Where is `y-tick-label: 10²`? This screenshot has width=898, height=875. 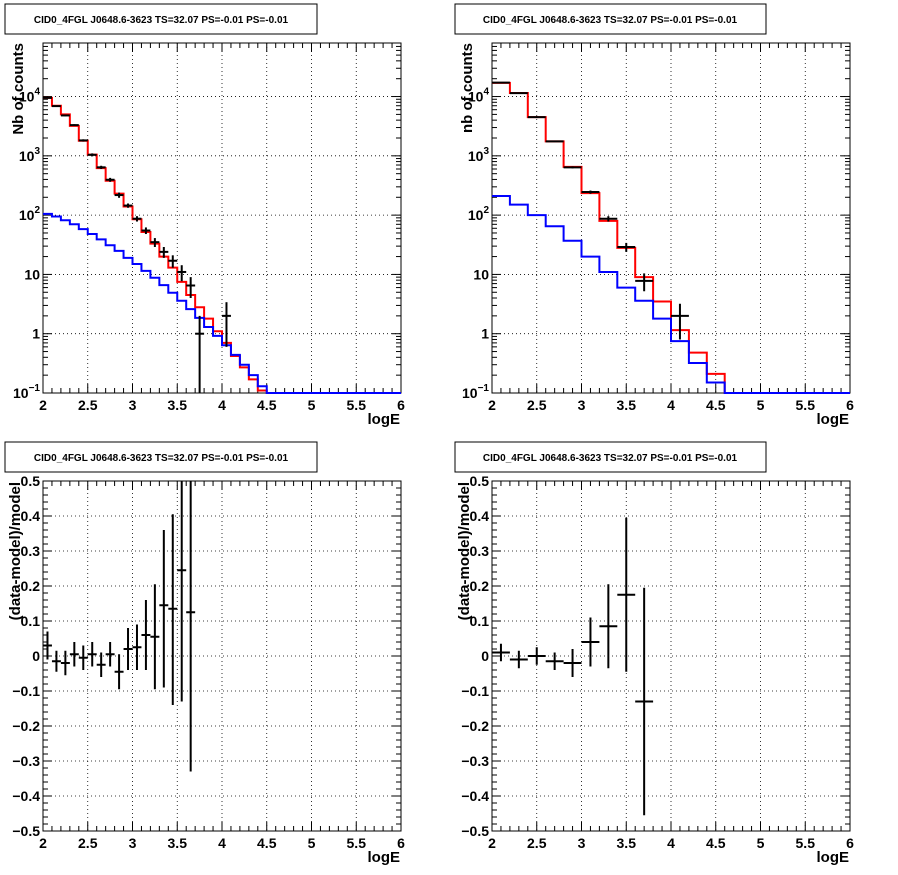
y-tick-label: 10² is located at coordinates (479, 214).